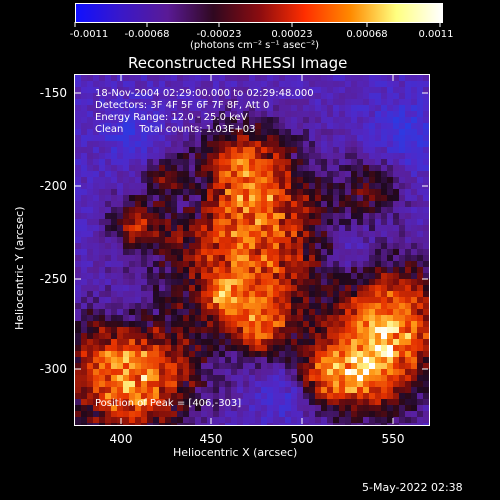 This screenshot has width=500, height=500. What do you see at coordinates (19, 268) in the screenshot?
I see `y-axis-label: Heliocentric Y (arcsec)` at bounding box center [19, 268].